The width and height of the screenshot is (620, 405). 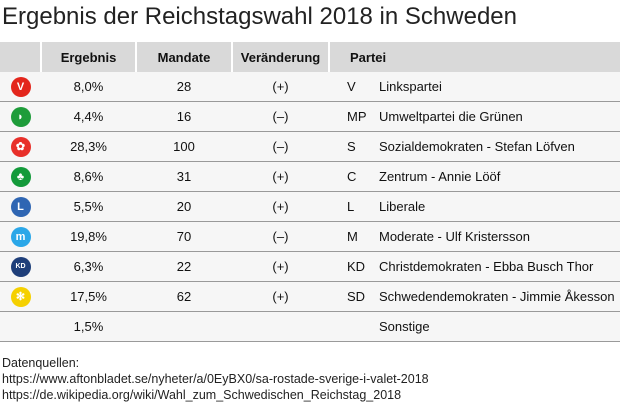 I want to click on seats-cell: 62, so click(x=184, y=296).